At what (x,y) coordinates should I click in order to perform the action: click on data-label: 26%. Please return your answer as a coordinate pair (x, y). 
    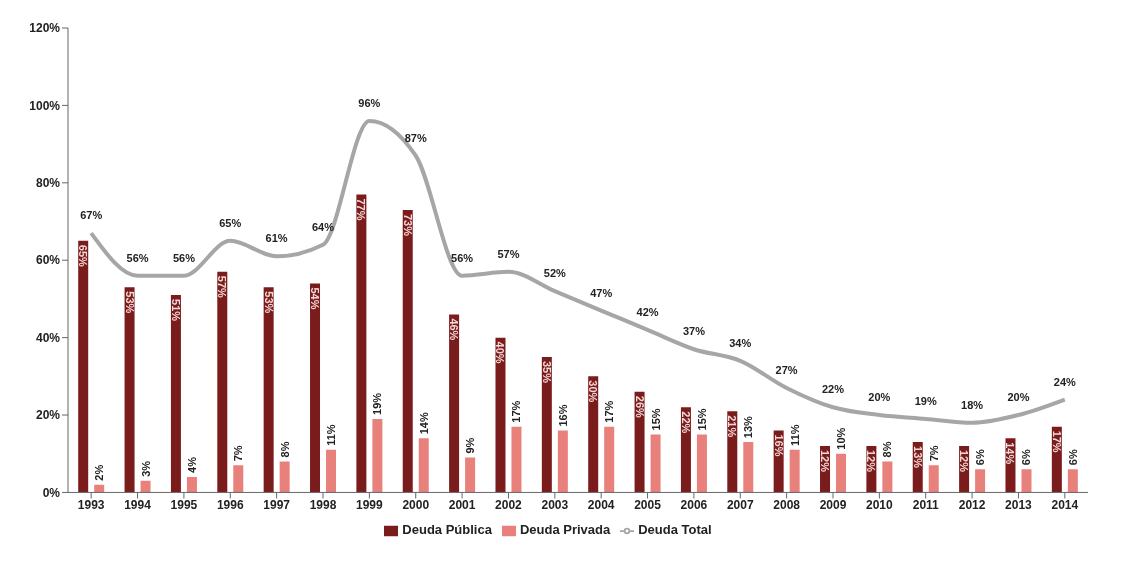
    Looking at the image, I should click on (639, 407).